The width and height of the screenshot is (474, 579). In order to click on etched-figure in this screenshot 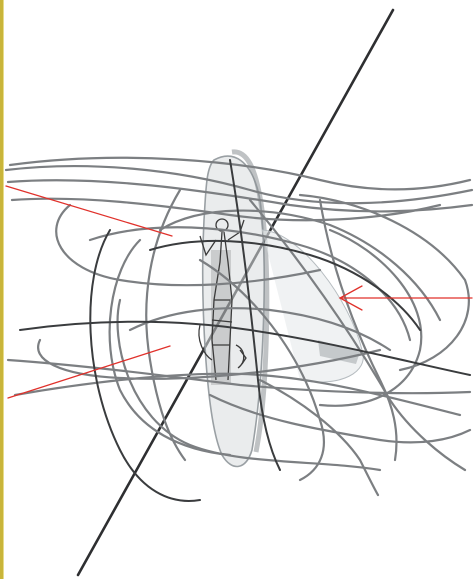, I will do `click(222, 299)`.